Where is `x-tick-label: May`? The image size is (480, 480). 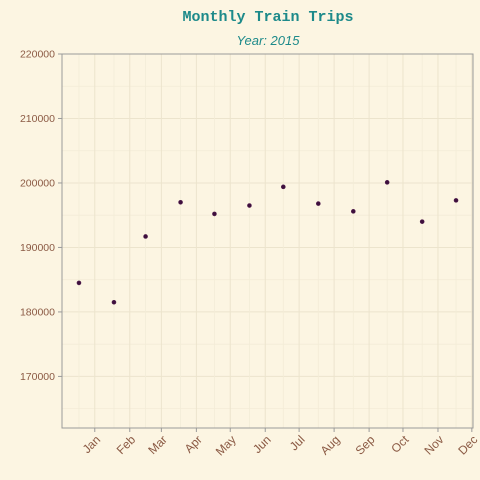 x-tick-label: May is located at coordinates (226, 446).